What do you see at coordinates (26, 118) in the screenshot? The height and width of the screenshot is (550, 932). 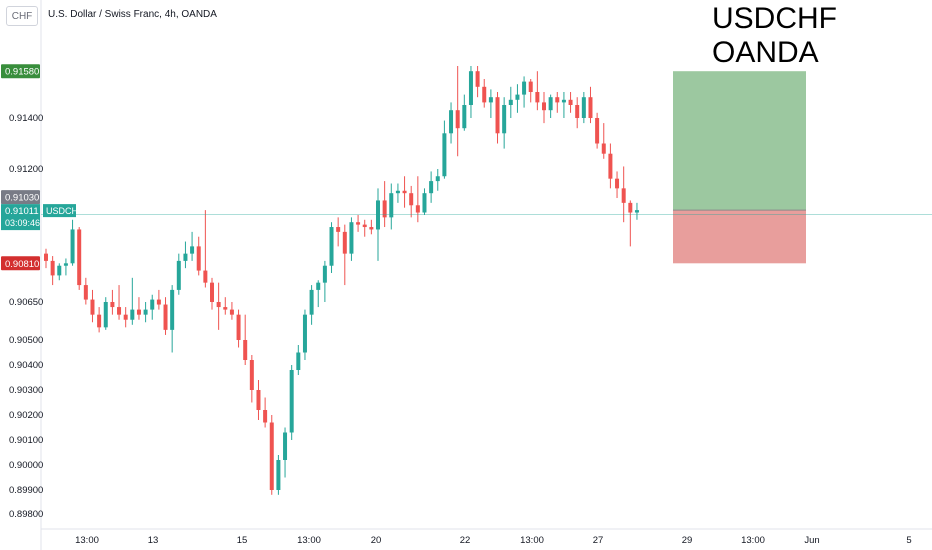 I see `y-tick-label: 0.91400` at bounding box center [26, 118].